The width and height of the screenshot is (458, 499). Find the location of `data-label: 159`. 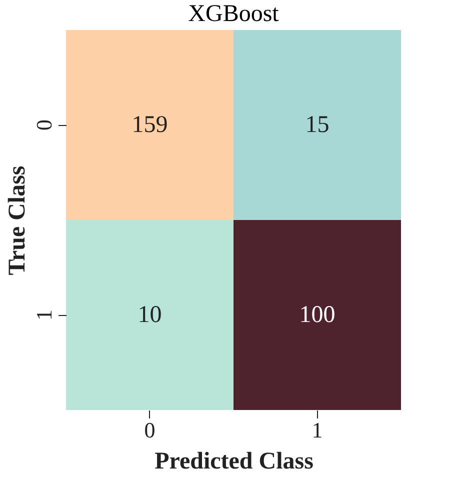

data-label: 159 is located at coordinates (150, 125).